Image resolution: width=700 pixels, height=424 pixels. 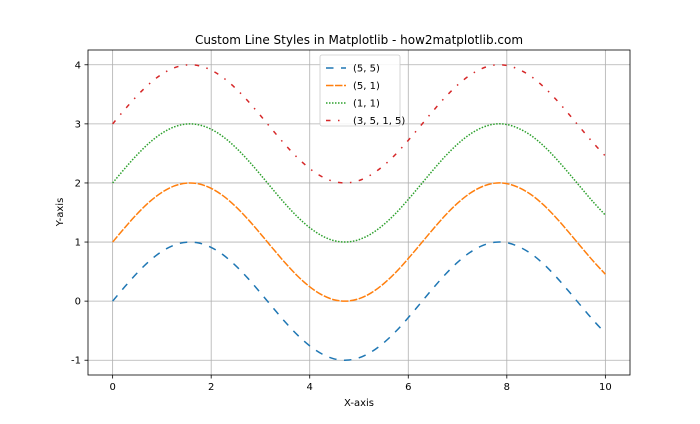 I want to click on x-tick-label: 10, so click(x=605, y=387).